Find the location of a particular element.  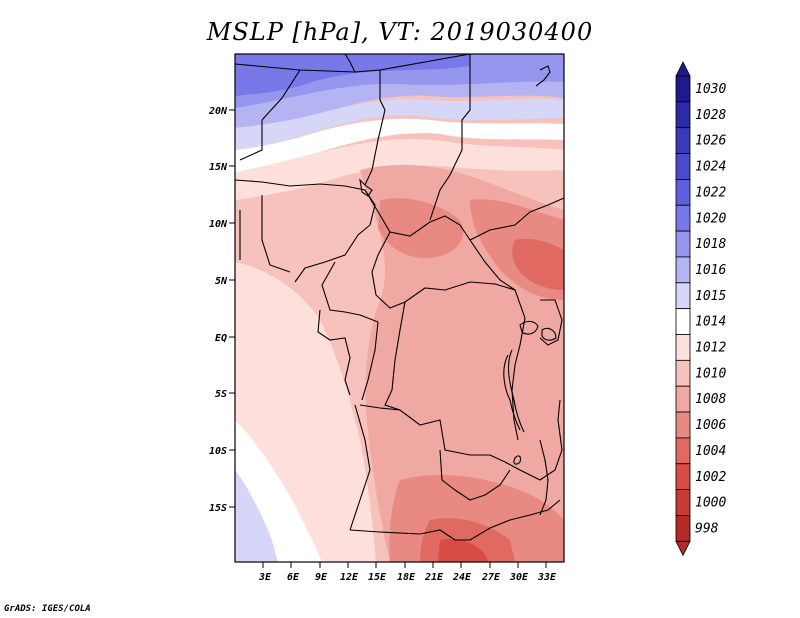

lat-labels: 20N 15N 10N 5N EQ 5S 10S 15S is located at coordinates (218, 310).